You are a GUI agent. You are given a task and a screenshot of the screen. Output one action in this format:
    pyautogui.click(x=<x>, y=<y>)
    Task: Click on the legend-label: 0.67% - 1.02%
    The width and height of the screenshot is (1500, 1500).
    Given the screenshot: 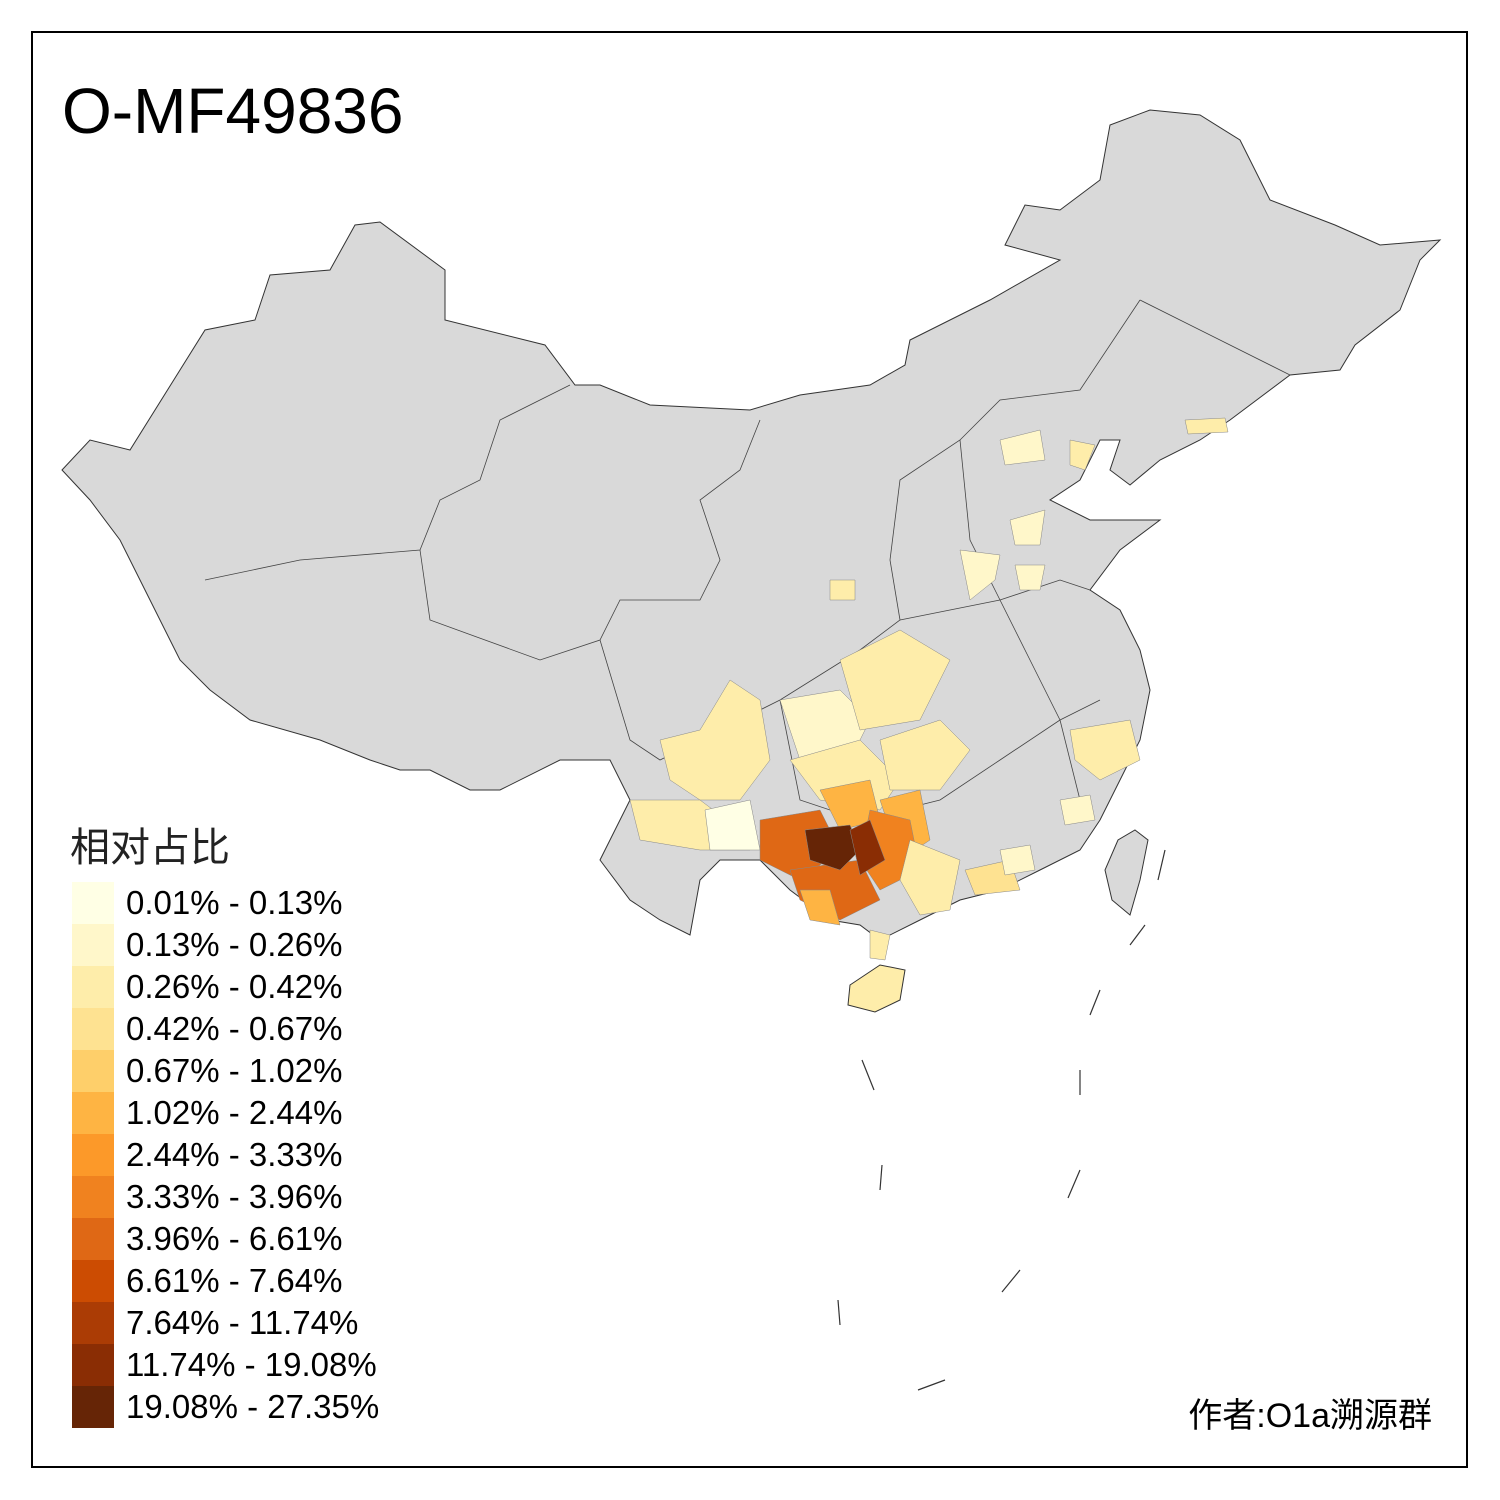 What is the action you would take?
    pyautogui.click(x=234, y=1070)
    